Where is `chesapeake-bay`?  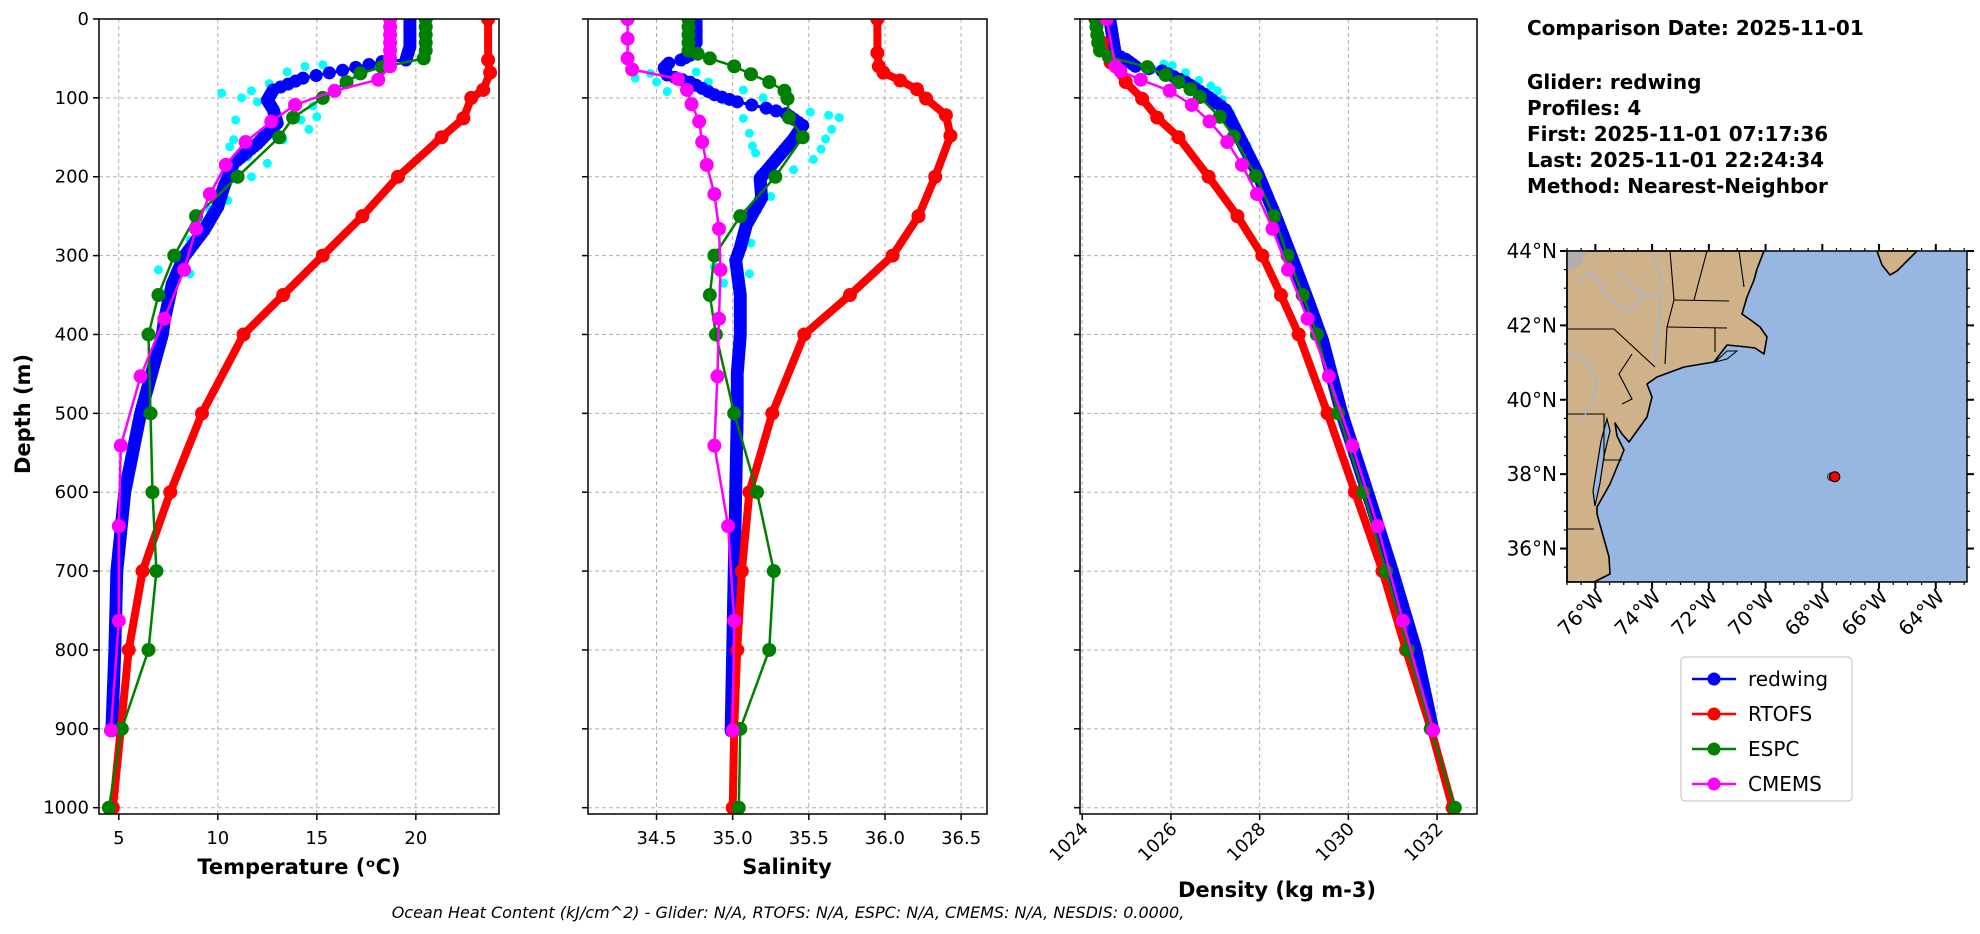
chesapeake-bay is located at coordinates (1601, 461).